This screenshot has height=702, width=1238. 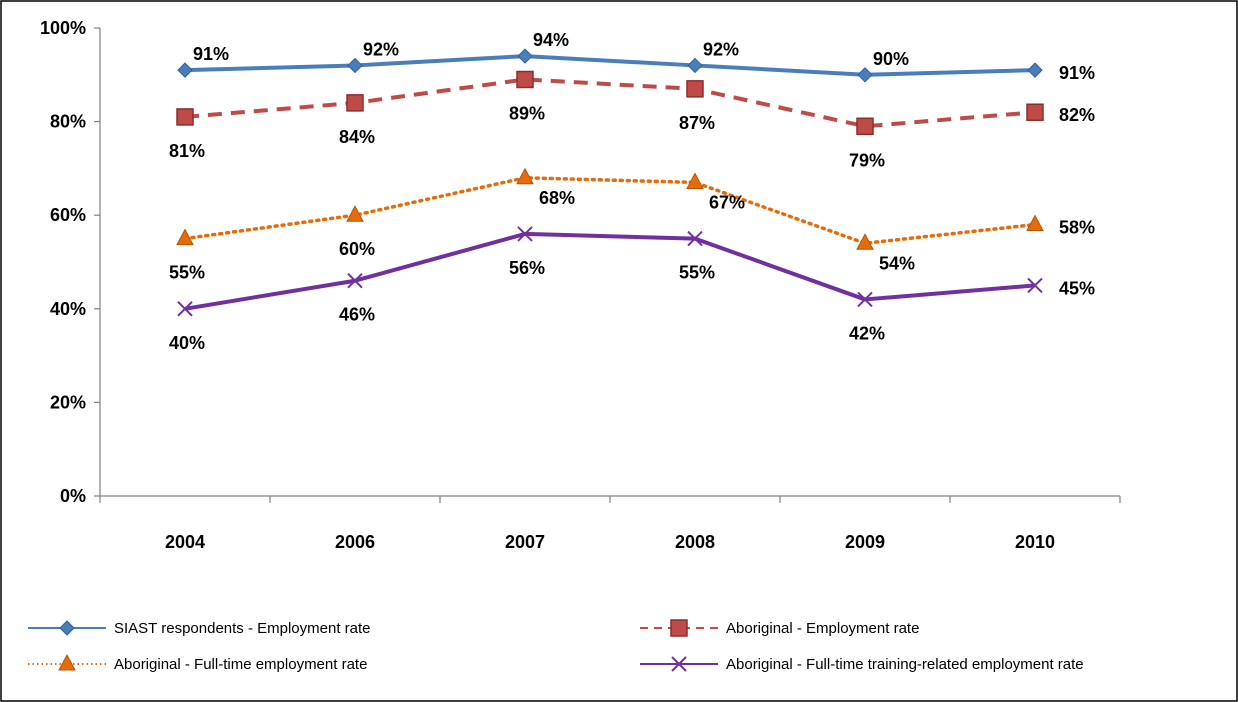 I want to click on legend-label: SIAST respondents - Employment rate, so click(x=242, y=628).